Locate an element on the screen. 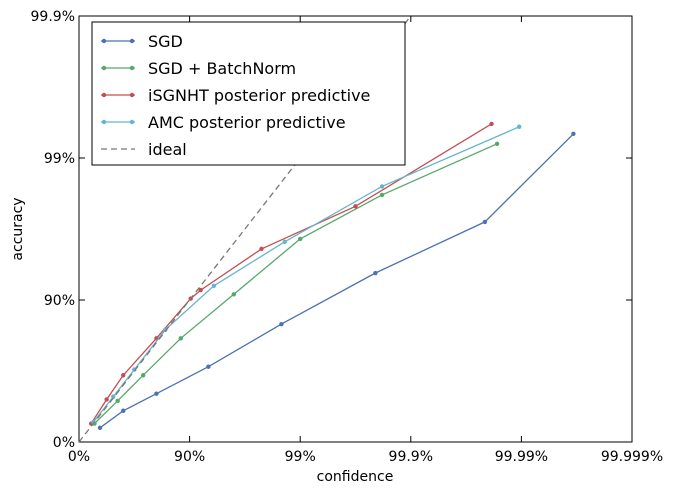  y-tick-label: 0% is located at coordinates (64, 443).